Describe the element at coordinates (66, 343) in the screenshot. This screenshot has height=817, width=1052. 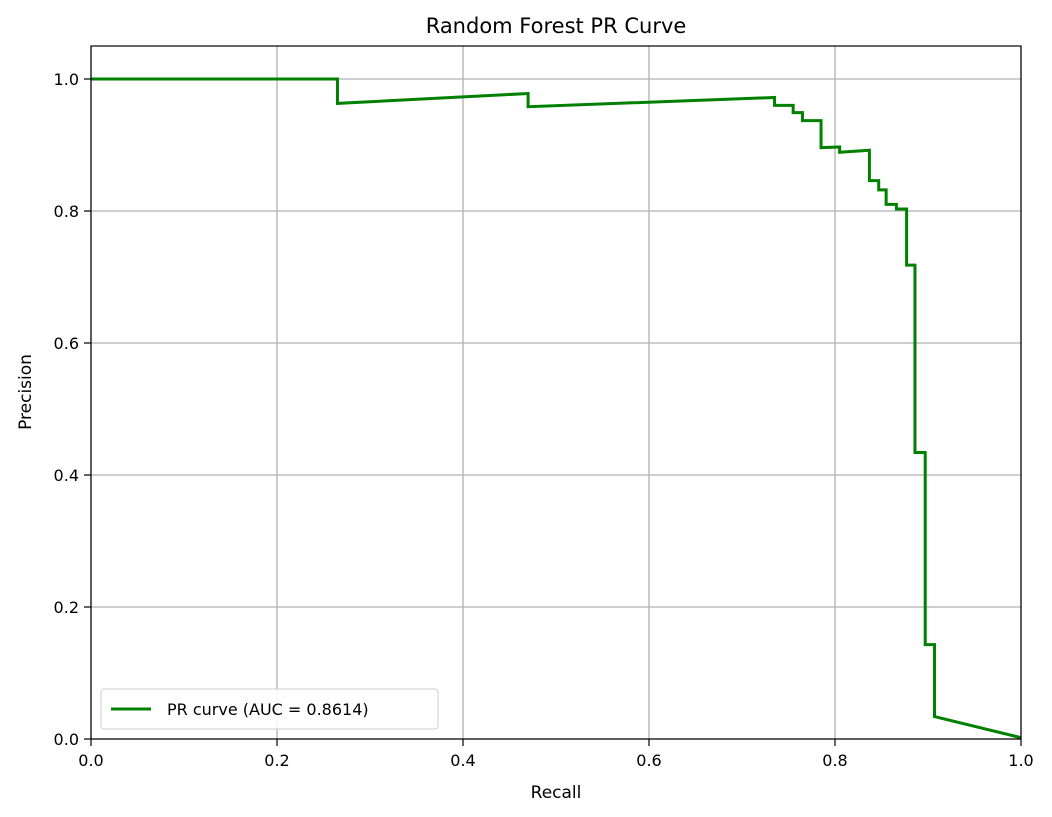
I see `y-tick-label: 0.6` at that location.